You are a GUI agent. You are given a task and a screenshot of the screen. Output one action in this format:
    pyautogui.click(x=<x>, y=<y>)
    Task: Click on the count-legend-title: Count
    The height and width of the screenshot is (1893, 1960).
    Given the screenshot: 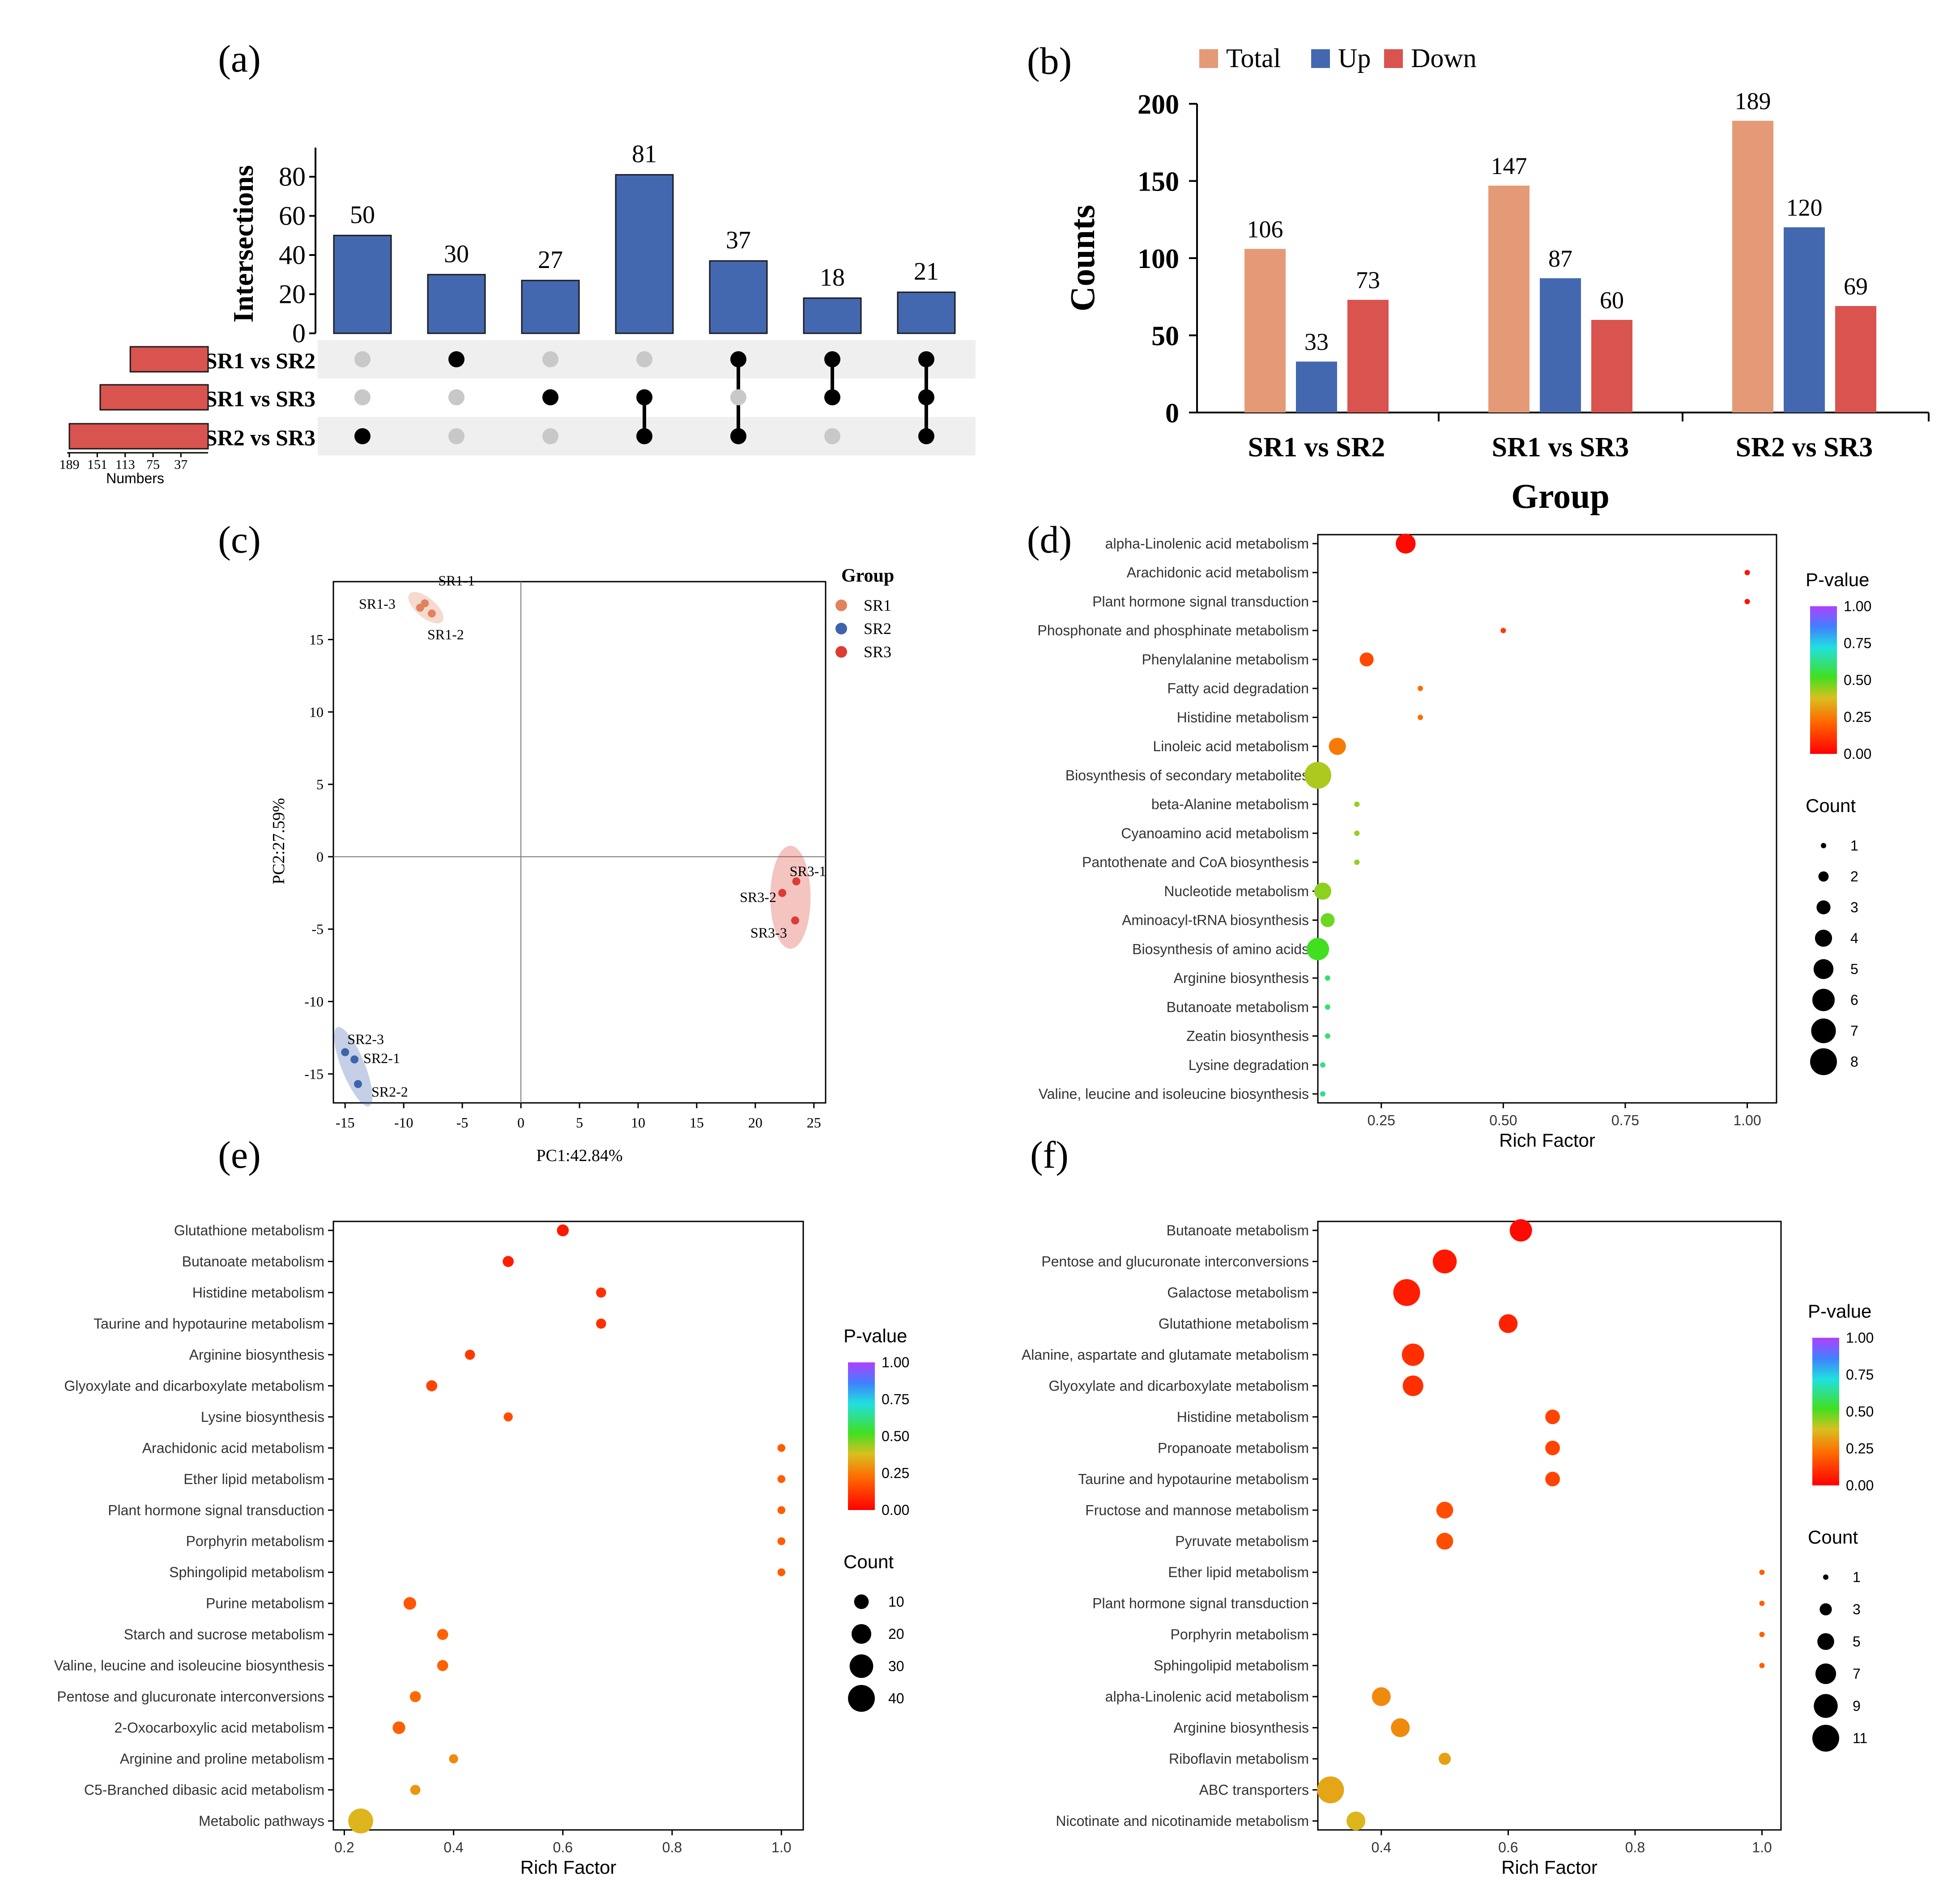 What is the action you would take?
    pyautogui.click(x=1831, y=805)
    